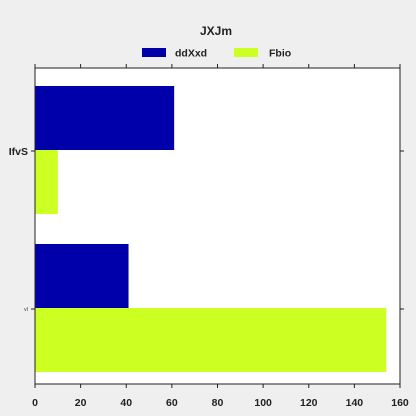 The height and width of the screenshot is (416, 416). Describe the element at coordinates (18, 152) in the screenshot. I see `y-tick-label: IfvS` at that location.